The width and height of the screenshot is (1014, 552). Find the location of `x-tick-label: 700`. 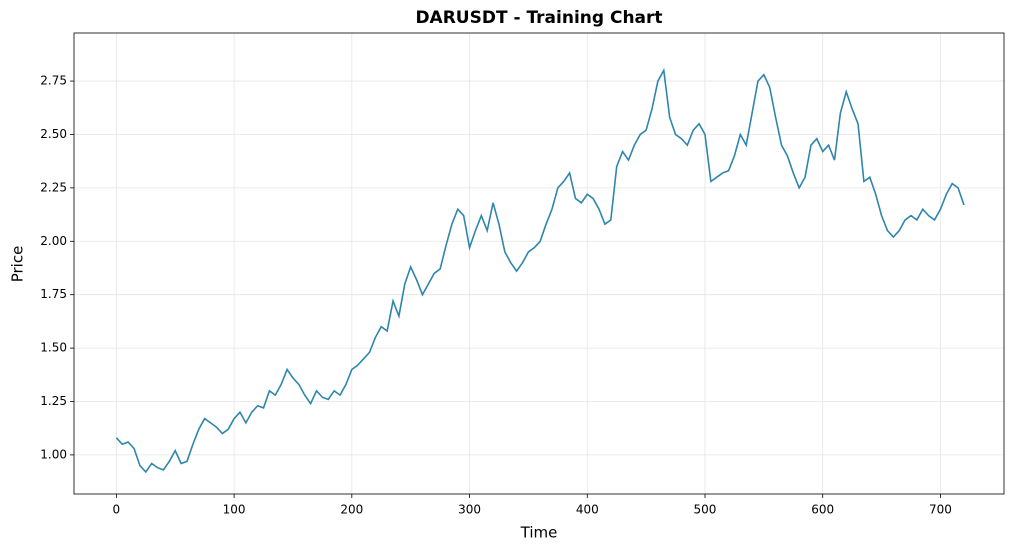

x-tick-label: 700 is located at coordinates (940, 510).